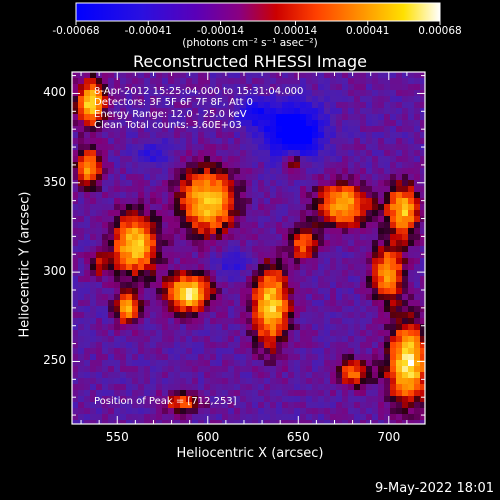 This screenshot has width=500, height=500. What do you see at coordinates (54, 181) in the screenshot?
I see `y-tick-label: 350` at bounding box center [54, 181].